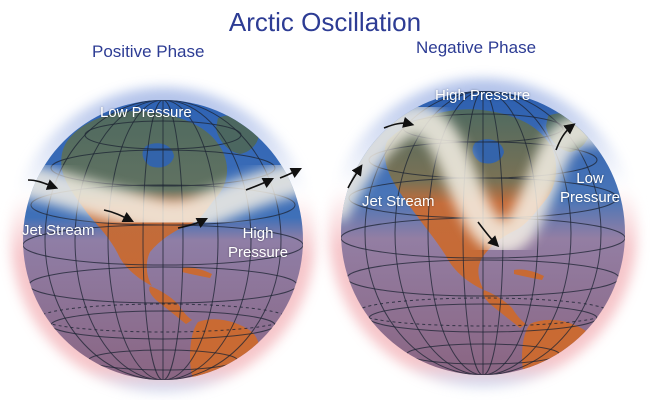 The width and height of the screenshot is (650, 400). I want to click on positive-central-america, so click(170, 305).